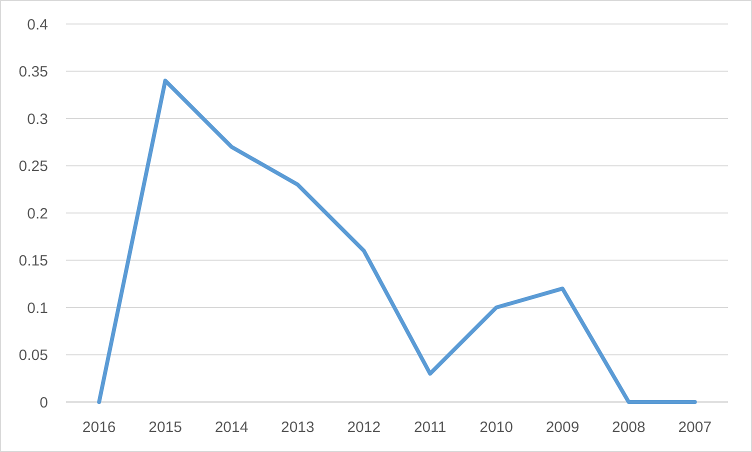  What do you see at coordinates (44, 403) in the screenshot?
I see `y-tick-label: 0` at bounding box center [44, 403].